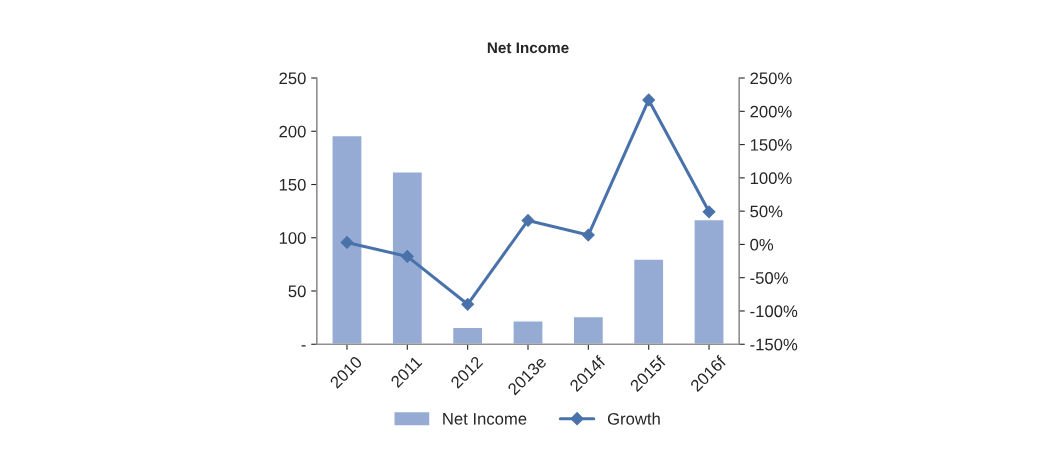  What do you see at coordinates (633, 418) in the screenshot?
I see `legend-label: Growth` at bounding box center [633, 418].